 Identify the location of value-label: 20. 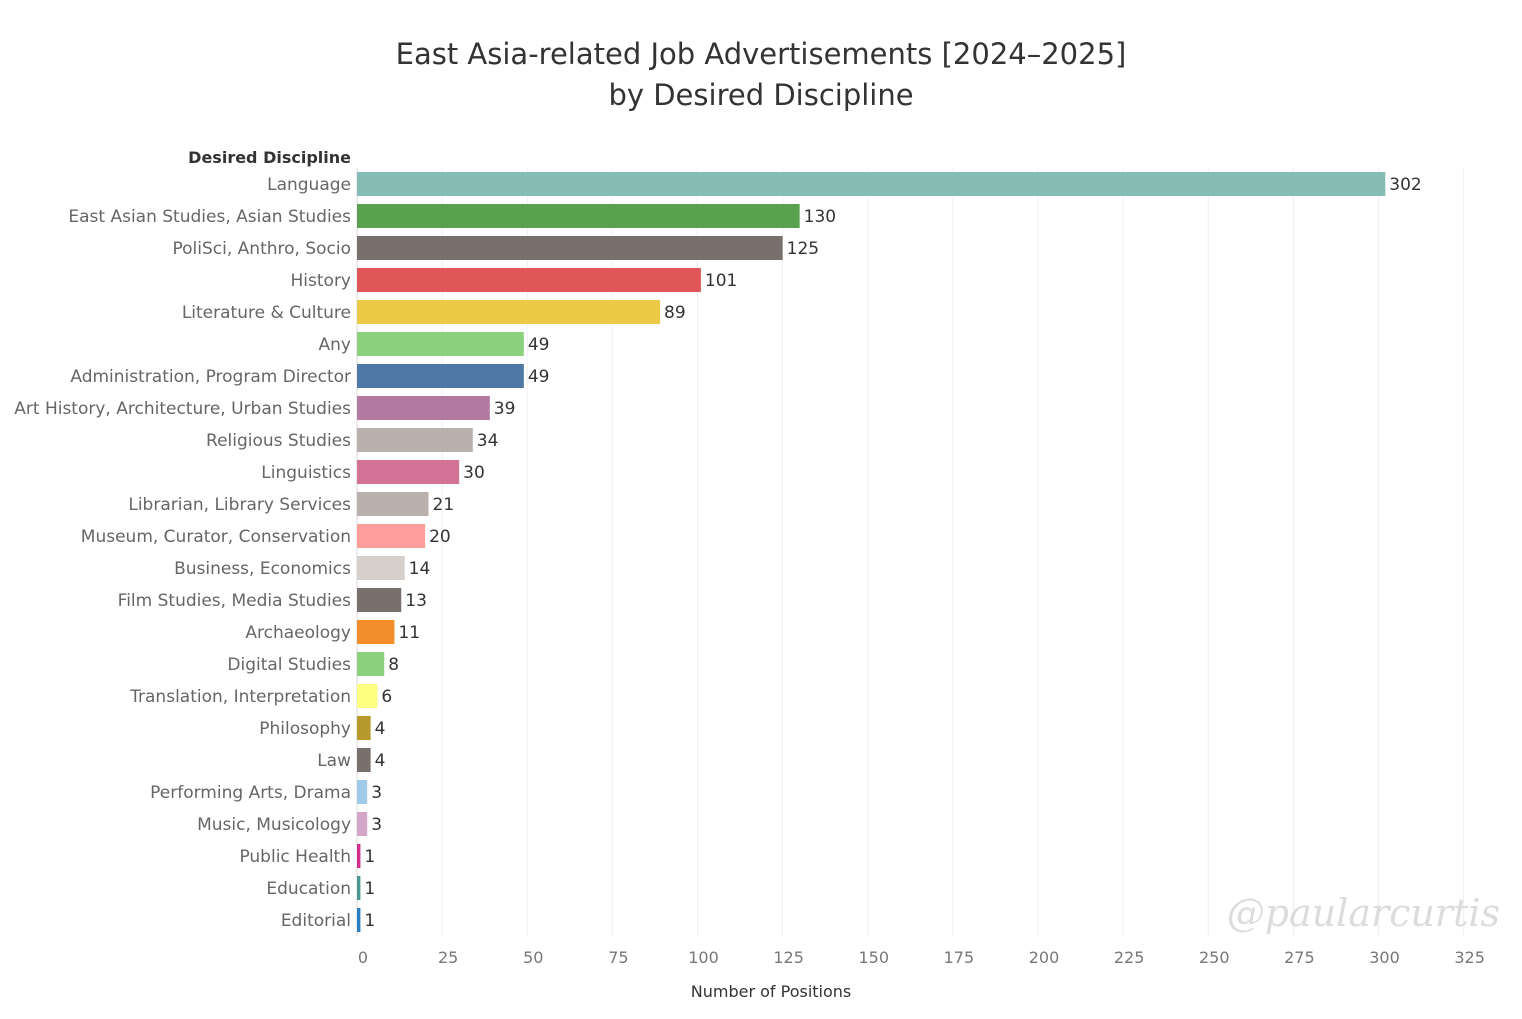
(440, 537).